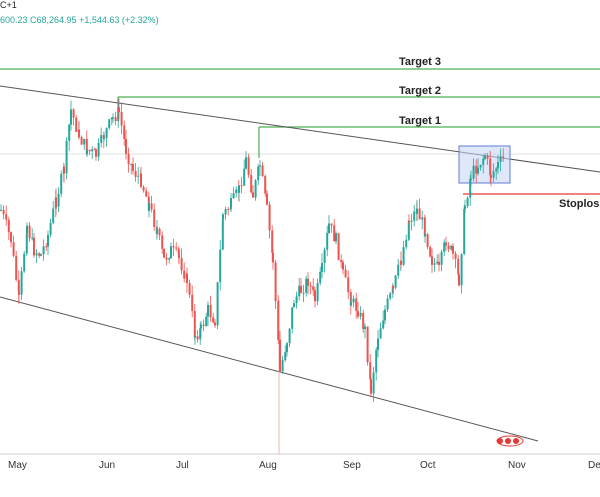  What do you see at coordinates (510, 441) in the screenshot?
I see `event-marker` at bounding box center [510, 441].